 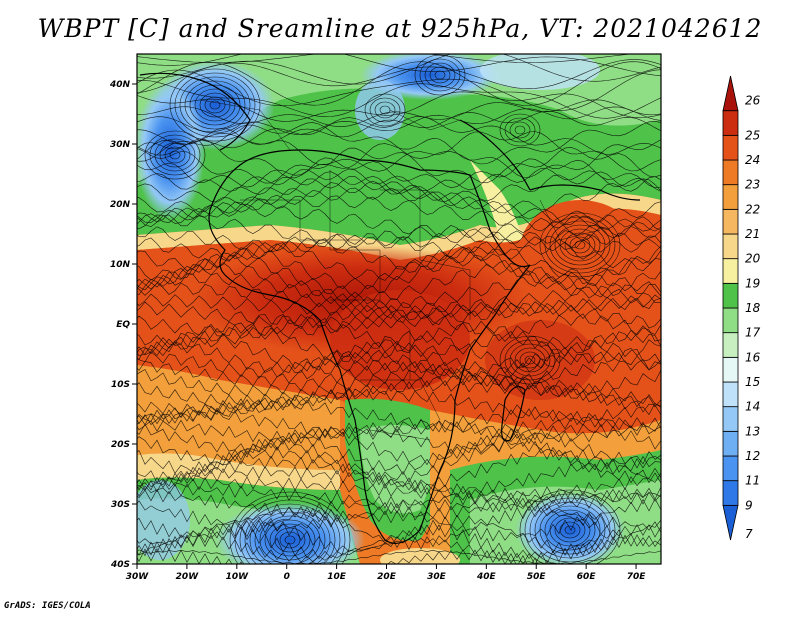 I want to click on y-tick-label: 30S, so click(x=120, y=505).